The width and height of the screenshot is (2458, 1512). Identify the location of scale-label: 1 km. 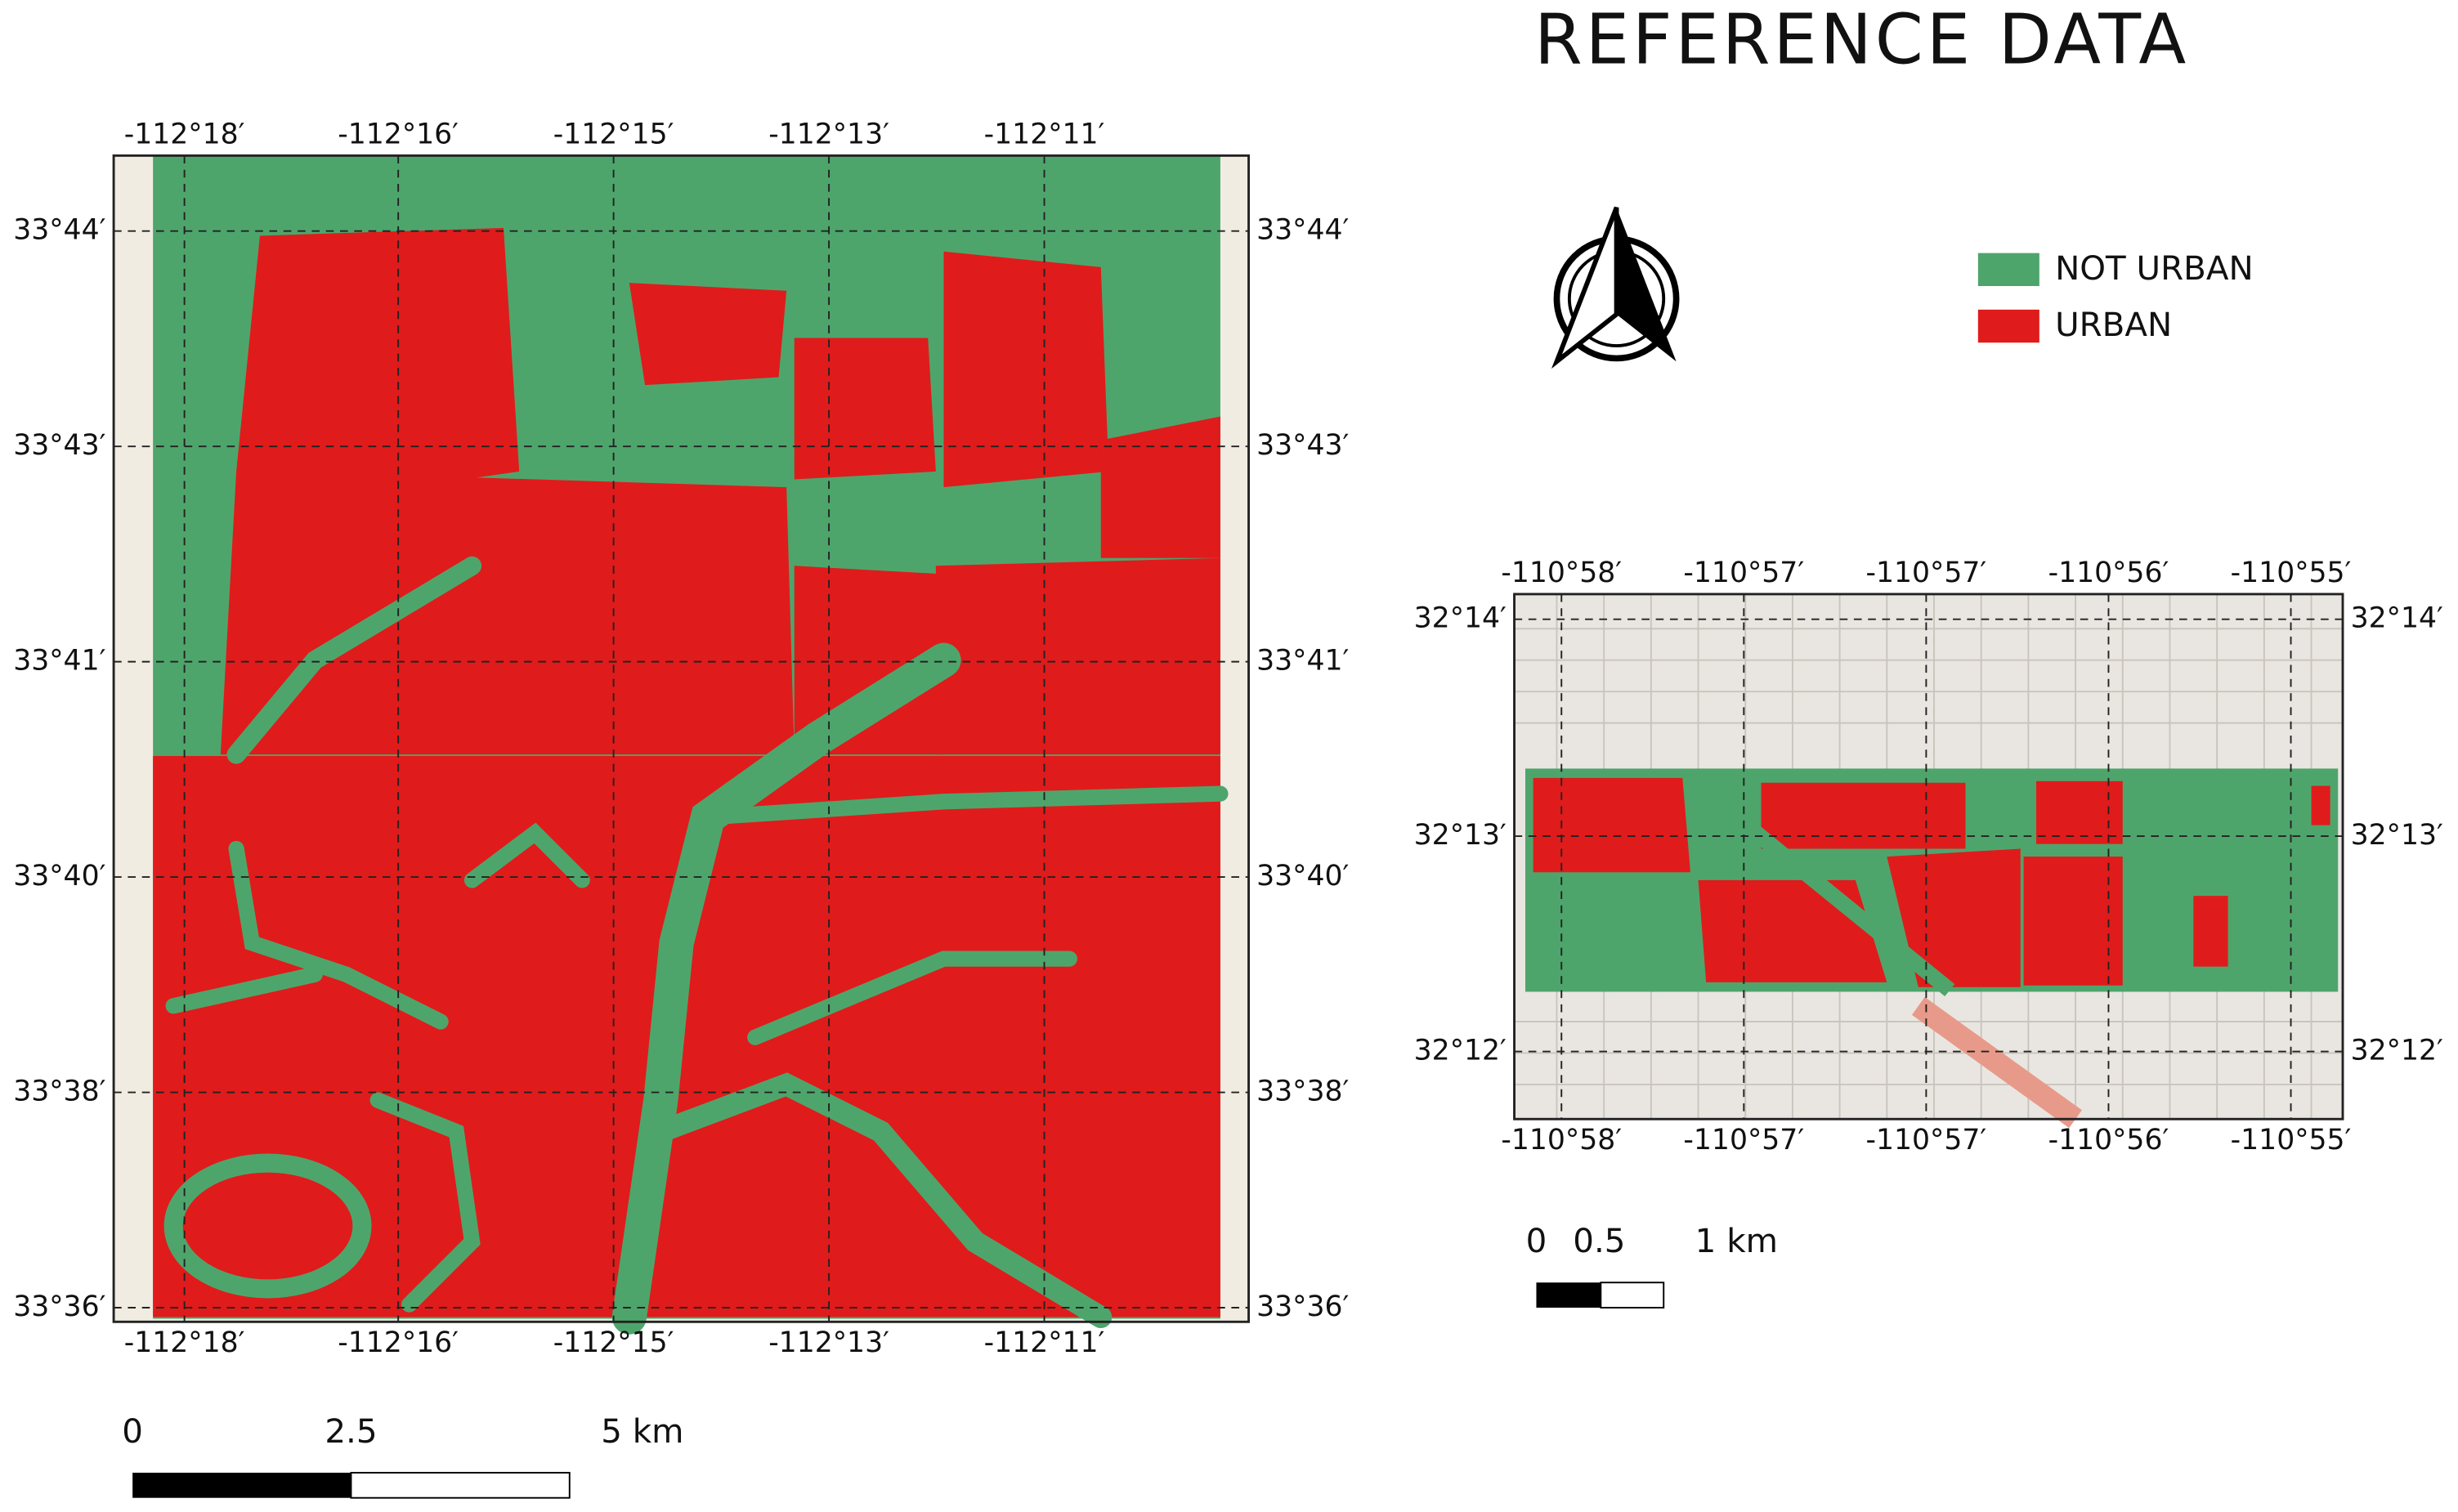
(1736, 1241).